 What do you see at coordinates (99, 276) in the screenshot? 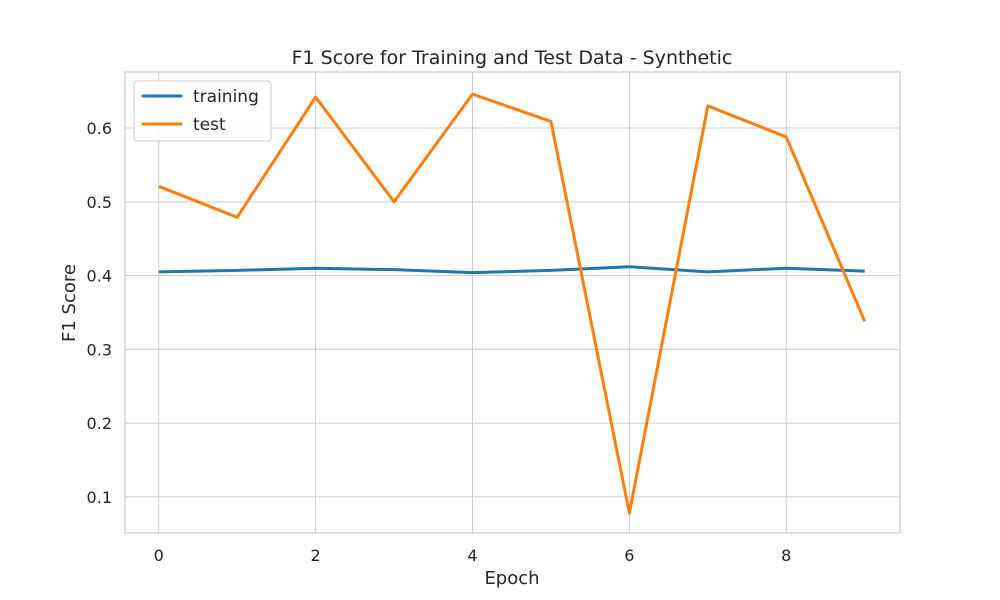
I see `y-tick-label: 0.4` at bounding box center [99, 276].